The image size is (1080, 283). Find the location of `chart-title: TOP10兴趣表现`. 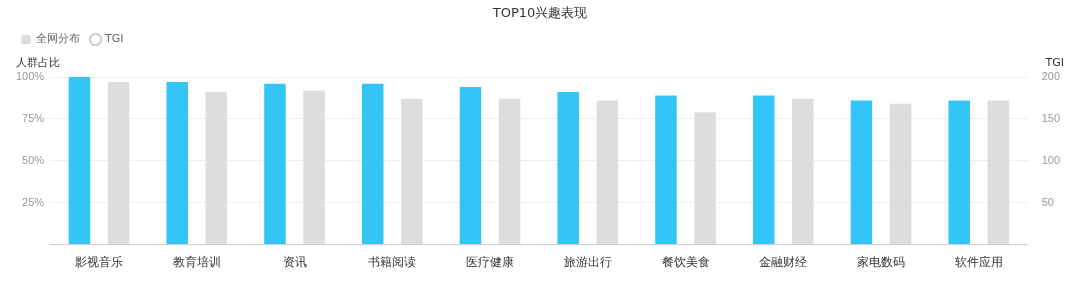

chart-title: TOP10兴趣表现 is located at coordinates (540, 13).